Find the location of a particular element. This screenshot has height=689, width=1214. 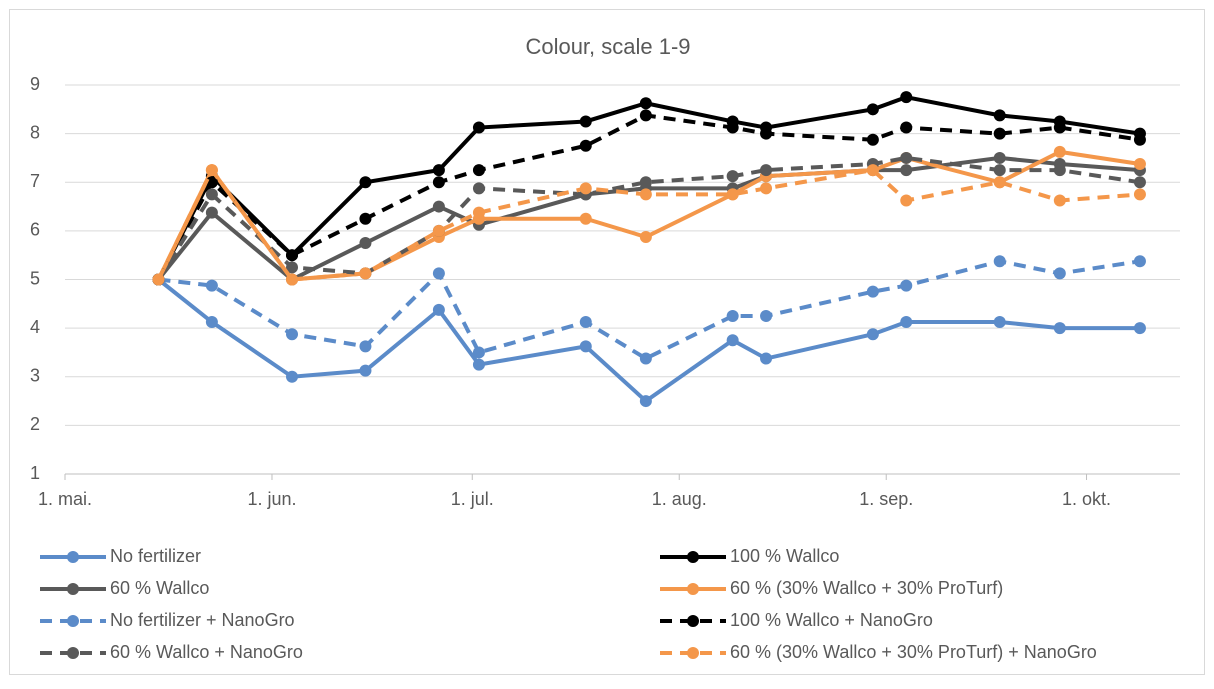

x-tick-label: 1. jun. is located at coordinates (271, 499).